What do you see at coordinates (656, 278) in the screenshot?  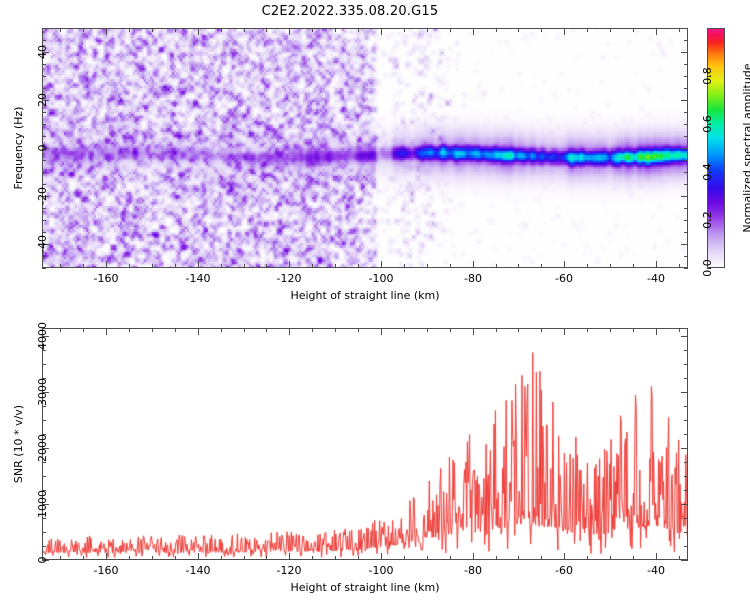 I see `x-tick-label: -40` at bounding box center [656, 278].